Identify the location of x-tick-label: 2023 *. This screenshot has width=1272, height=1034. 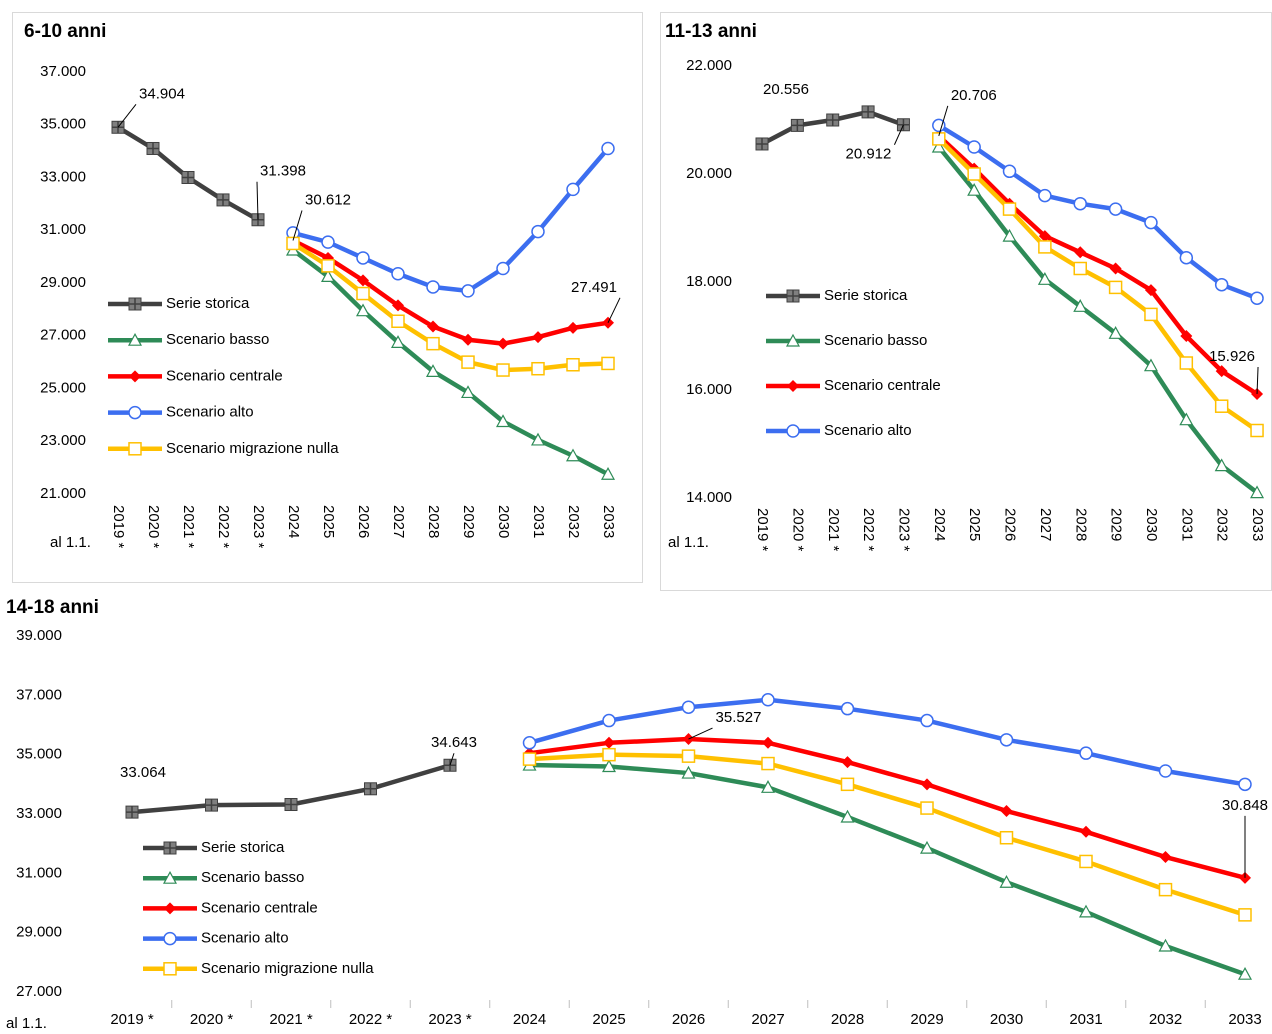
(450, 1019).